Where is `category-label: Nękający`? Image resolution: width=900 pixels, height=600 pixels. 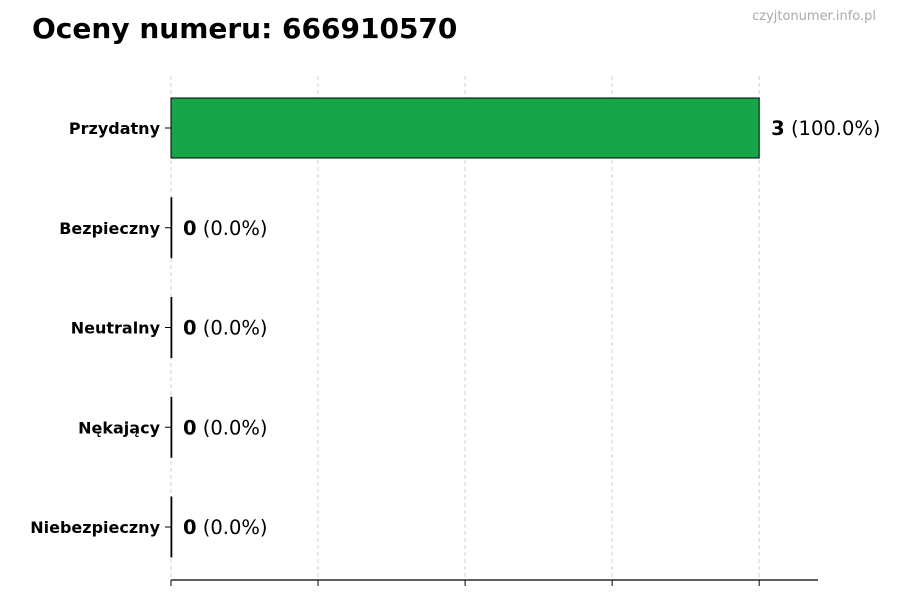 category-label: Nękający is located at coordinates (119, 427).